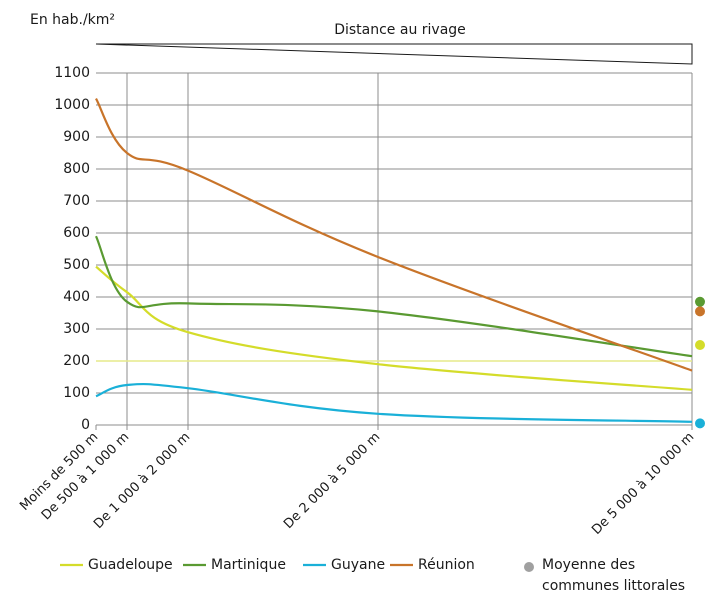  I want to click on y-tick-label: 200, so click(76, 361).